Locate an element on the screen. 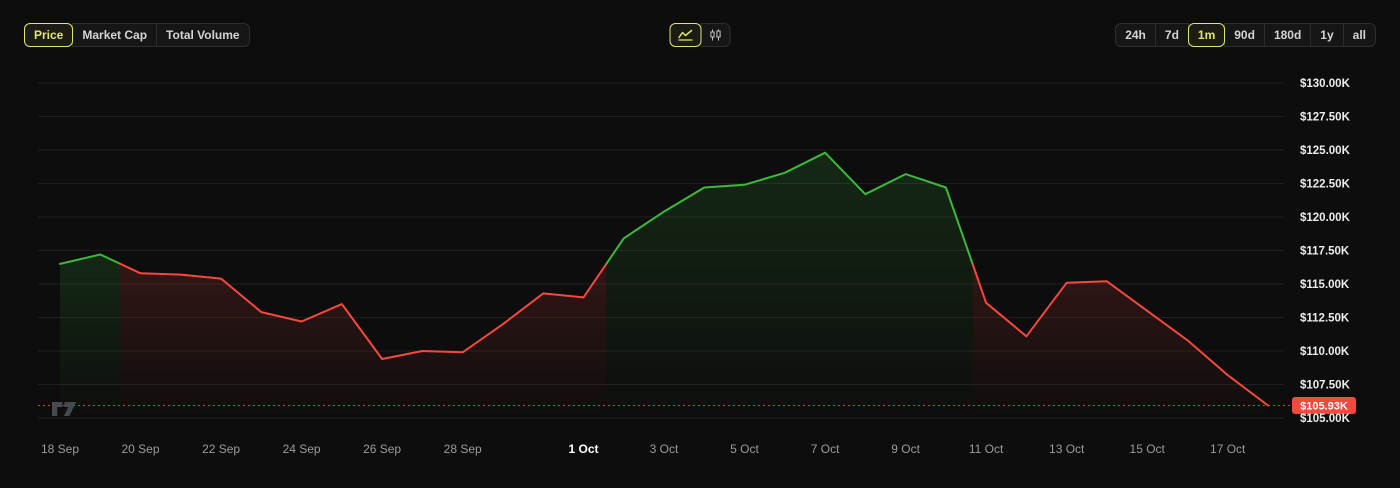  y-axis-label: $127.50K is located at coordinates (1325, 118).